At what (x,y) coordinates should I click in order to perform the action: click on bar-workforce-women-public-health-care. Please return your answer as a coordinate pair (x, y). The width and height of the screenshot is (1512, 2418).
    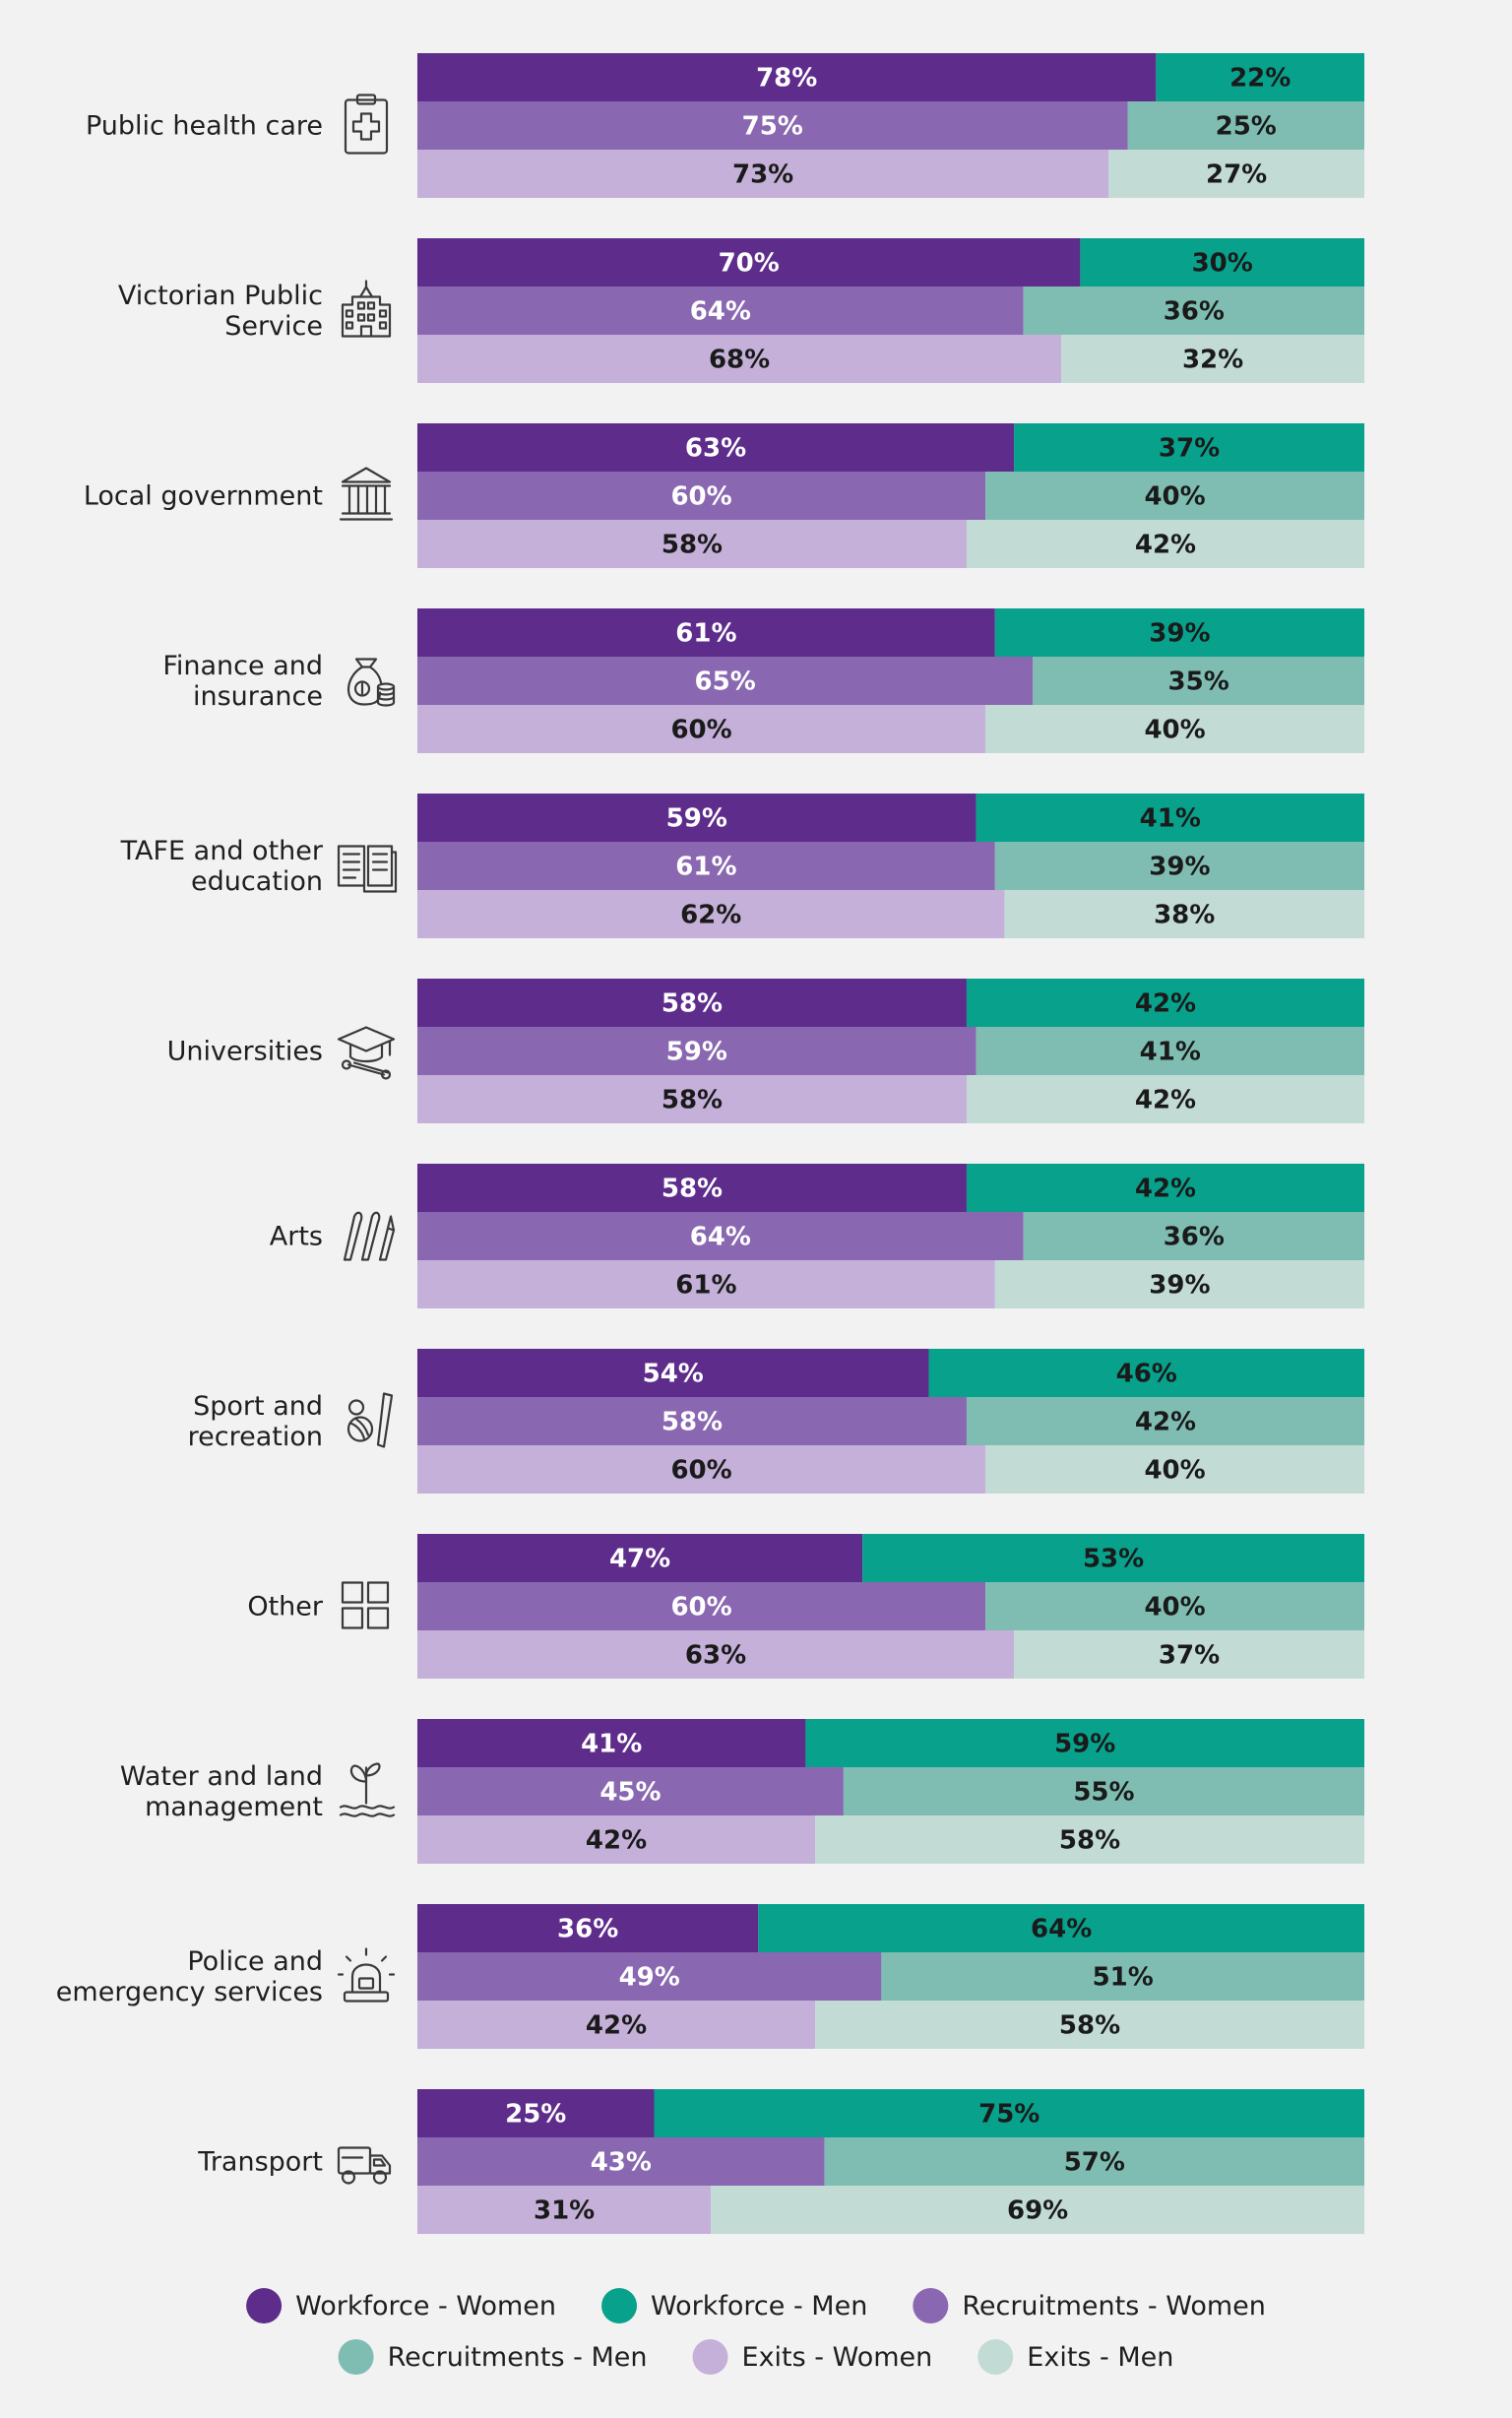
    Looking at the image, I should click on (787, 77).